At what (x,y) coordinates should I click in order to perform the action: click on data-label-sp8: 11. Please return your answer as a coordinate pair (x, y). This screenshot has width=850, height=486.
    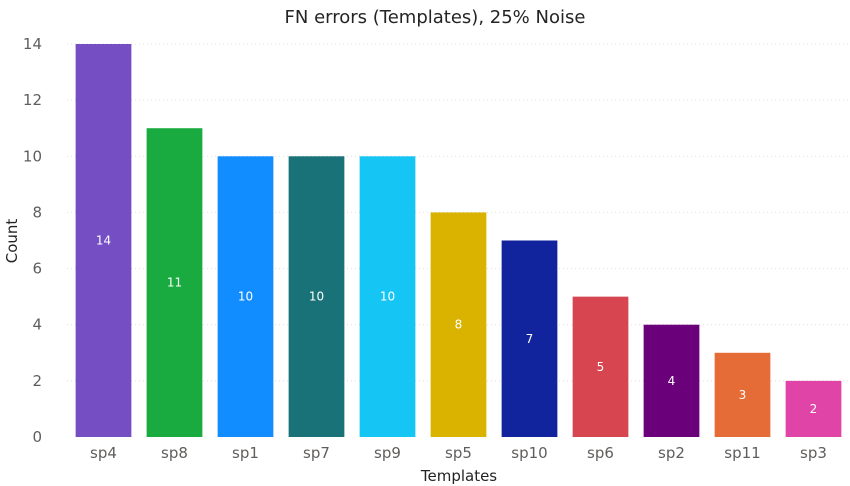
    Looking at the image, I should click on (174, 283).